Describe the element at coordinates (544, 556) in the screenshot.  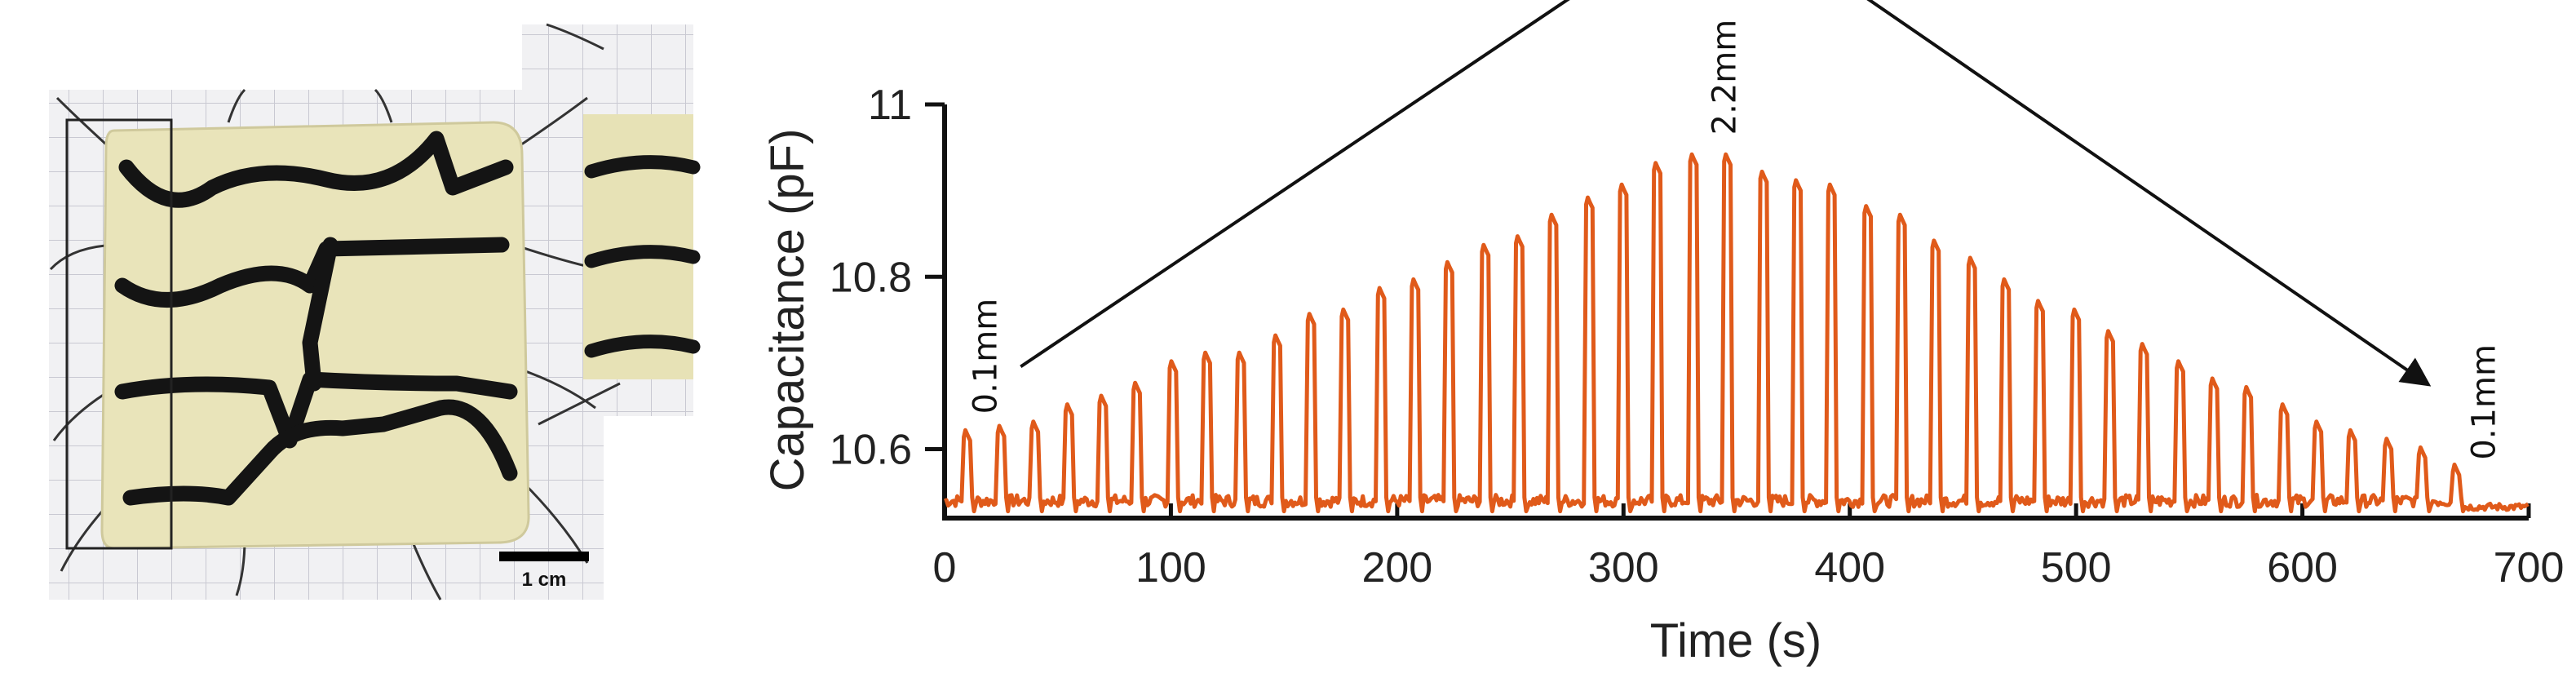
I see `scale-bar` at that location.